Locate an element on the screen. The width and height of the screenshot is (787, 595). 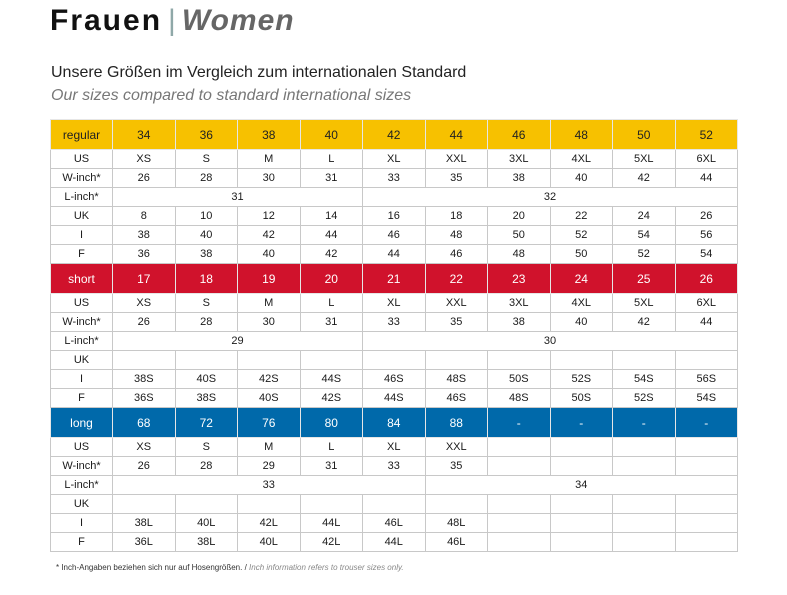
table-row-i: I 38 40 42 44 46 48 50 52 54 56 is located at coordinates (394, 235).